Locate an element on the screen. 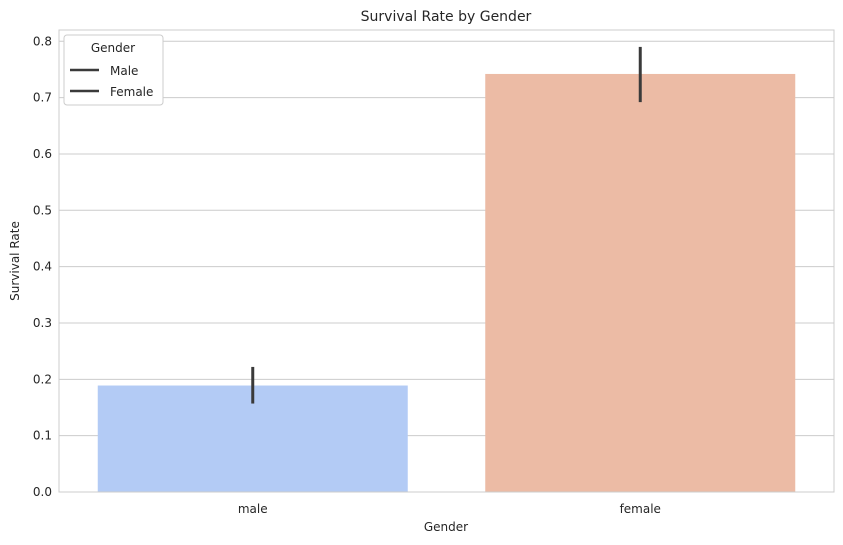  y-tick-label: 0.4 is located at coordinates (42, 267).